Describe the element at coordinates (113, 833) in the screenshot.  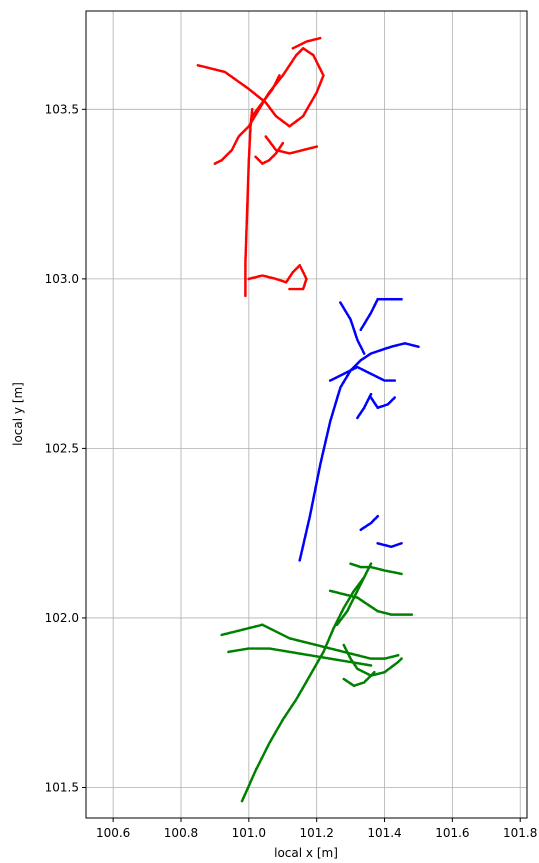
I see `x-tick-label: 100.6` at that location.